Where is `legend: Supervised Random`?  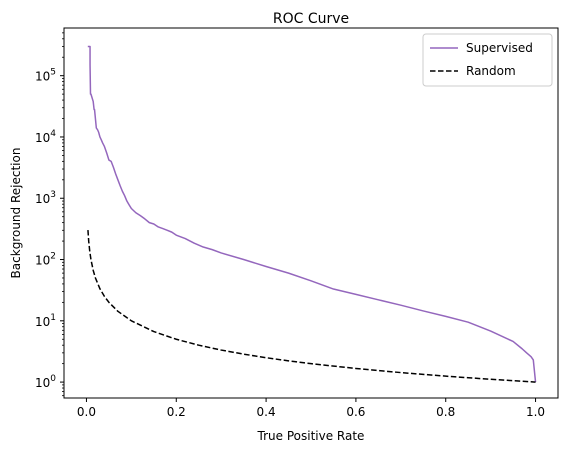
legend: Supervised Random is located at coordinates (487, 60).